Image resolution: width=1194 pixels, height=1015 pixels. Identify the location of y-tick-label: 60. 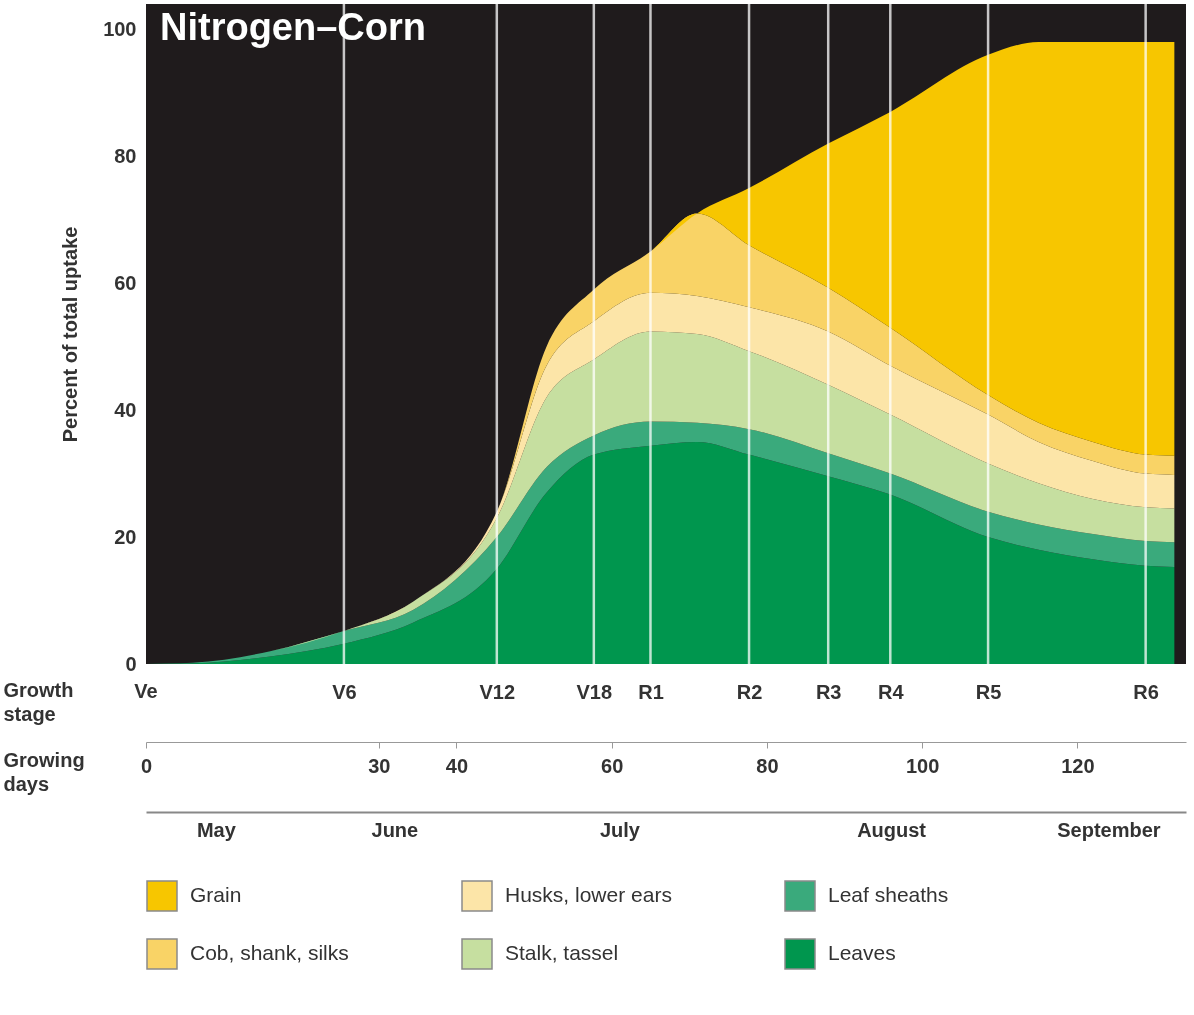
(125, 282).